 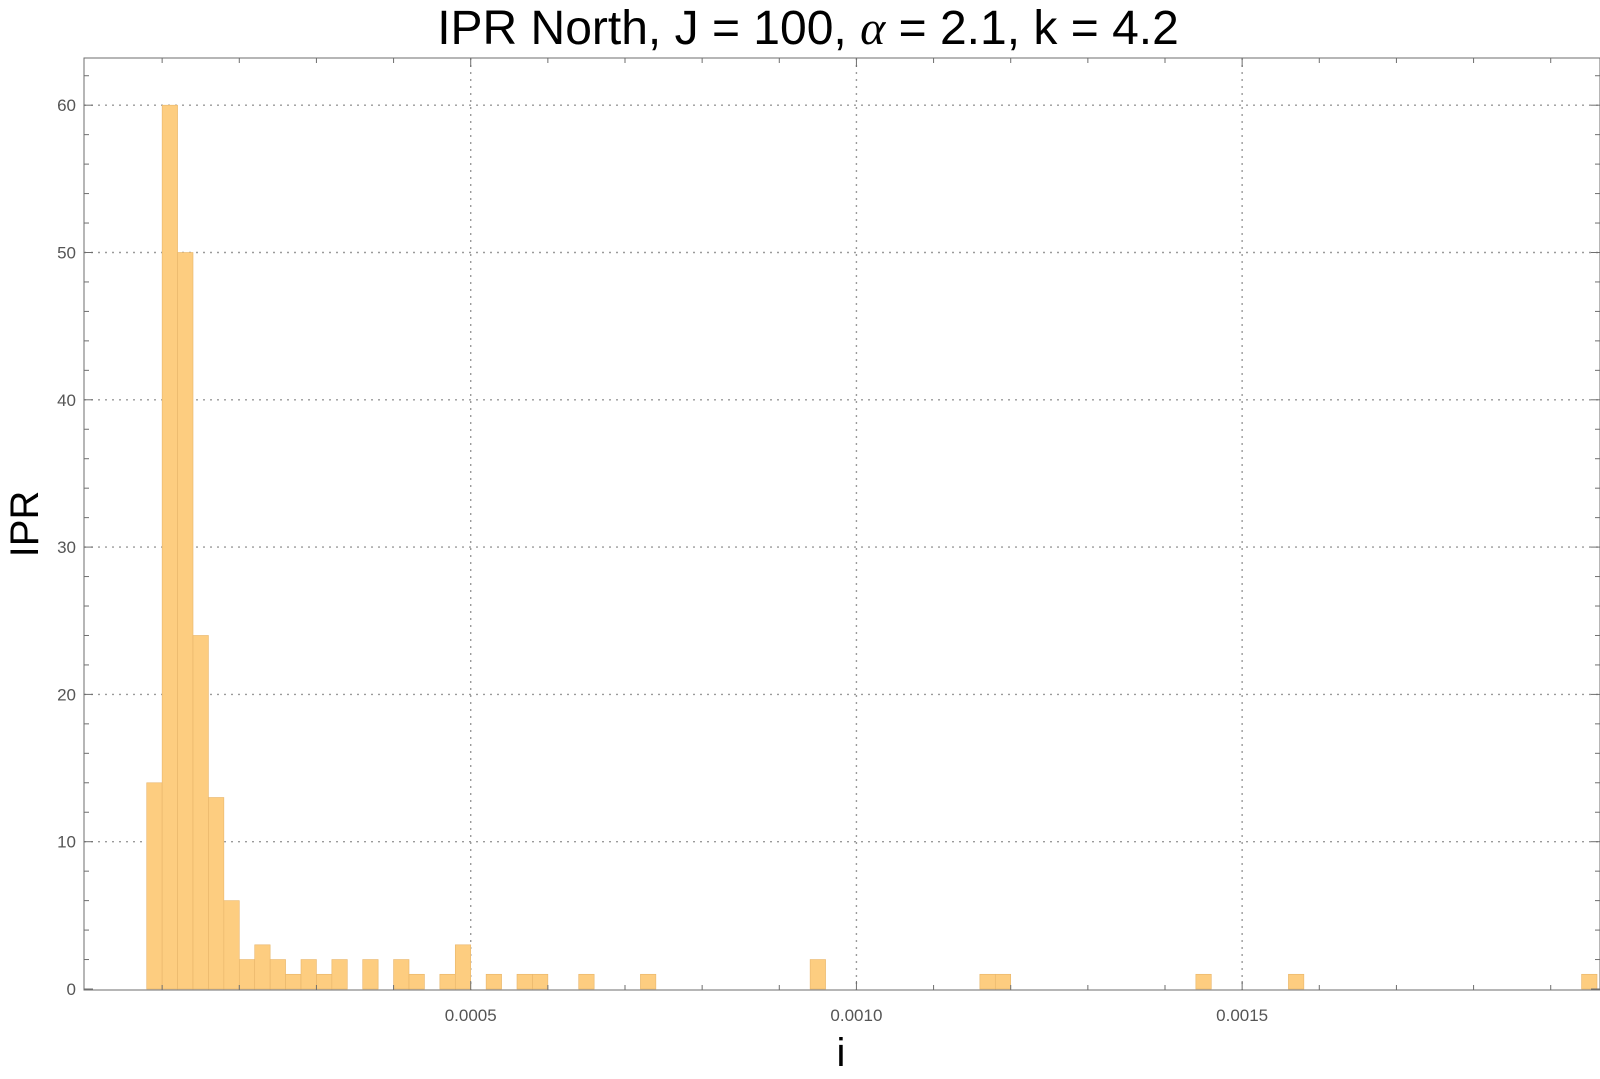 I want to click on y-tick-label: 40, so click(x=66, y=400).